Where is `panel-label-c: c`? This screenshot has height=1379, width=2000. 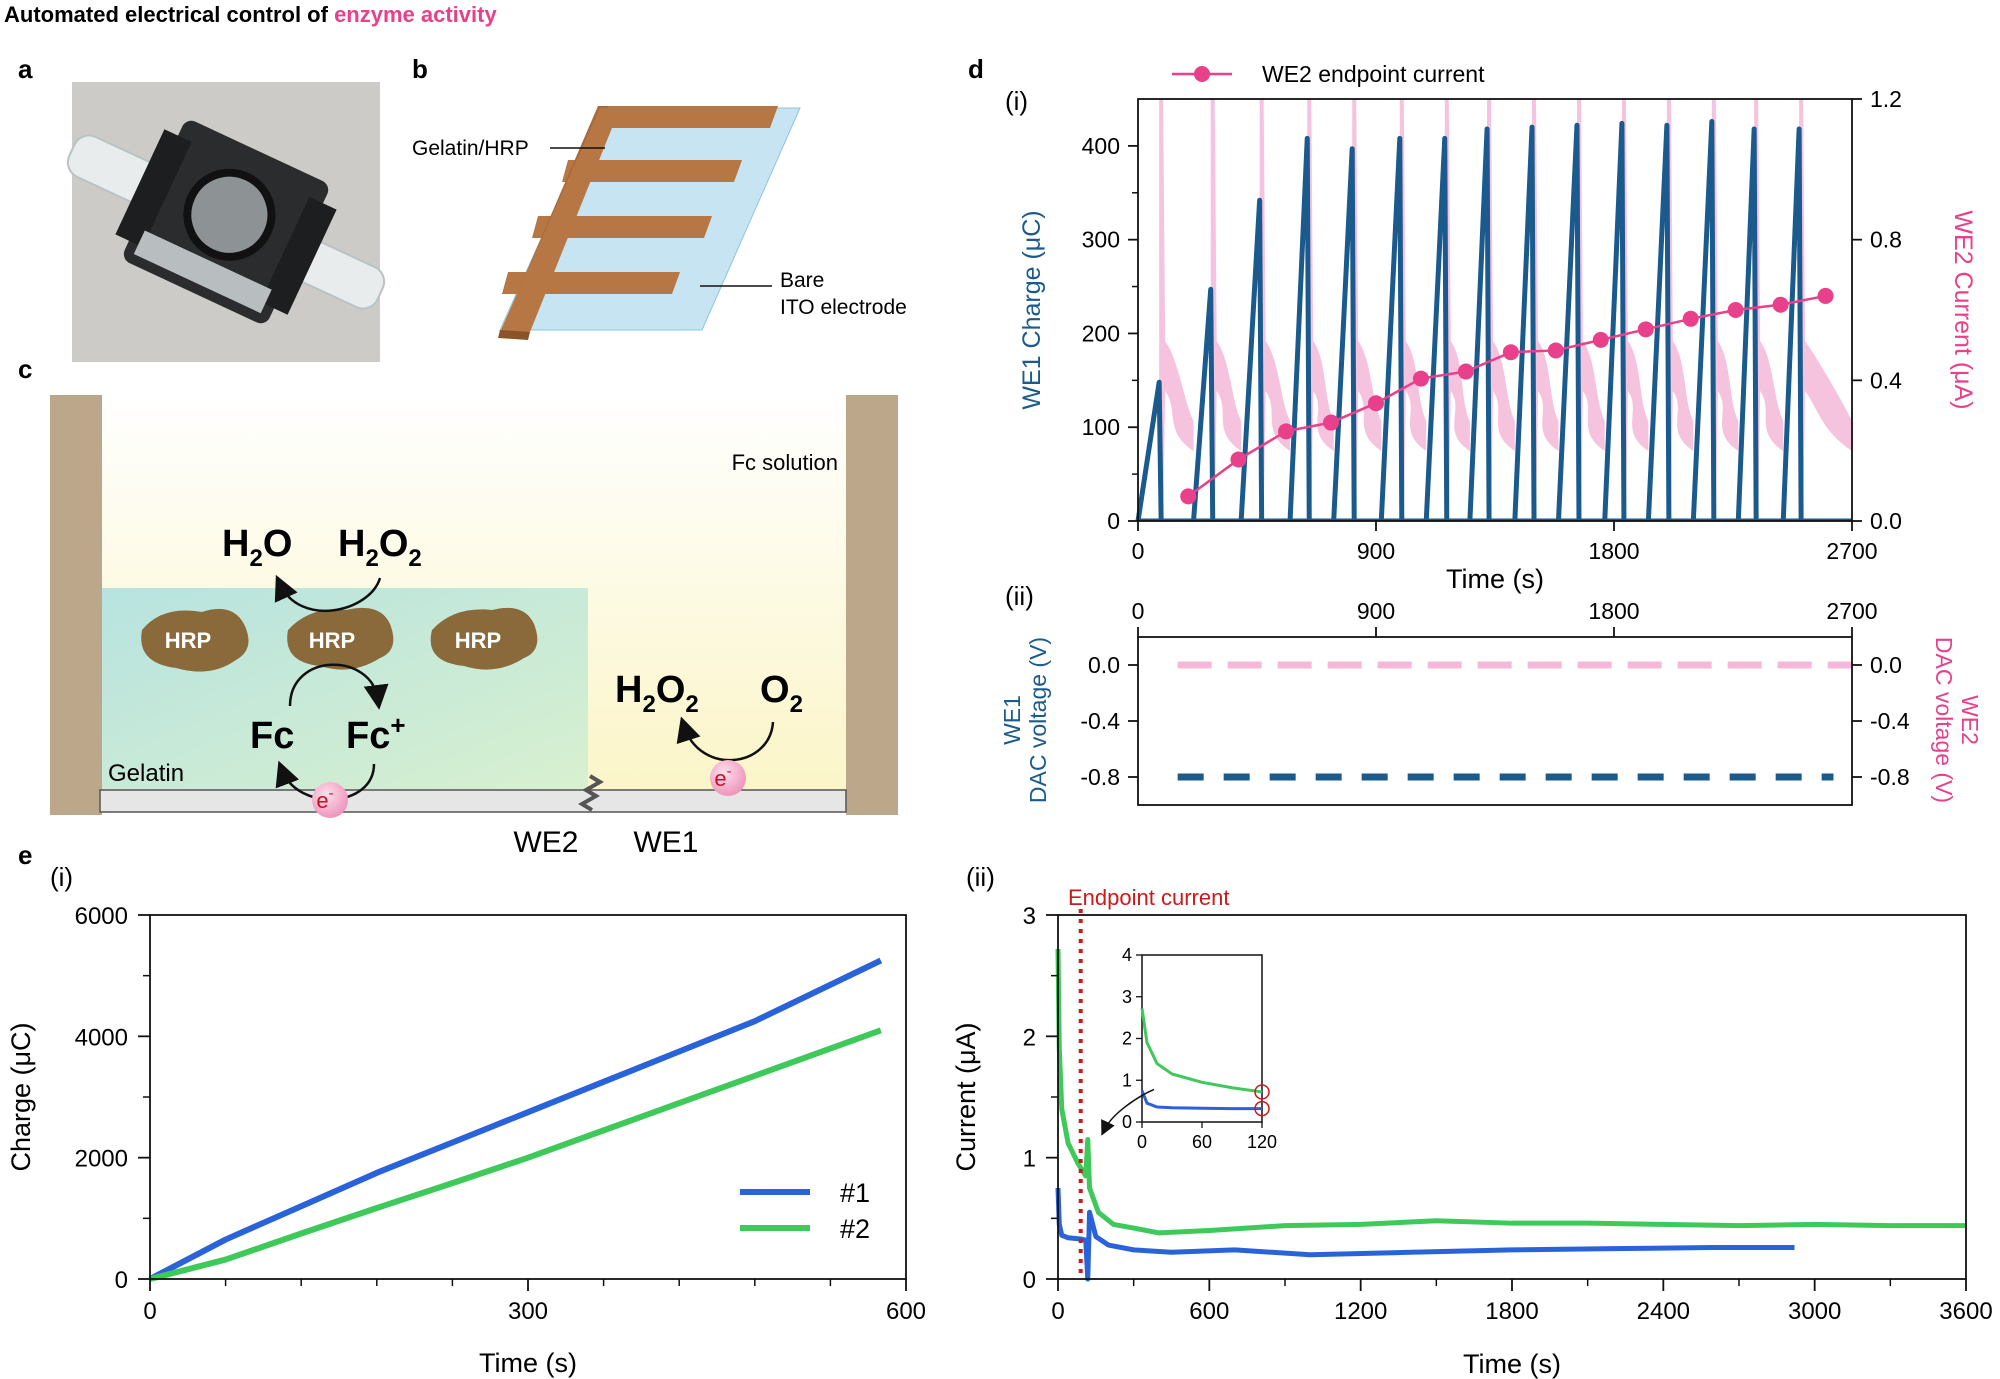 panel-label-c: c is located at coordinates (25, 369).